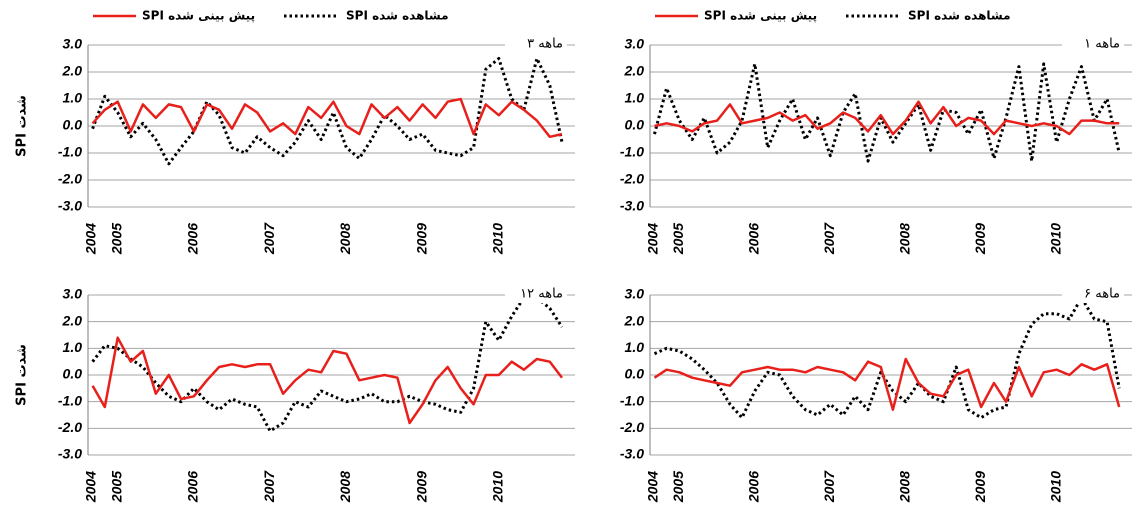 The width and height of the screenshot is (1142, 520). What do you see at coordinates (541, 294) in the screenshot?
I see `chart-title: ۱۲ ماهه` at bounding box center [541, 294].